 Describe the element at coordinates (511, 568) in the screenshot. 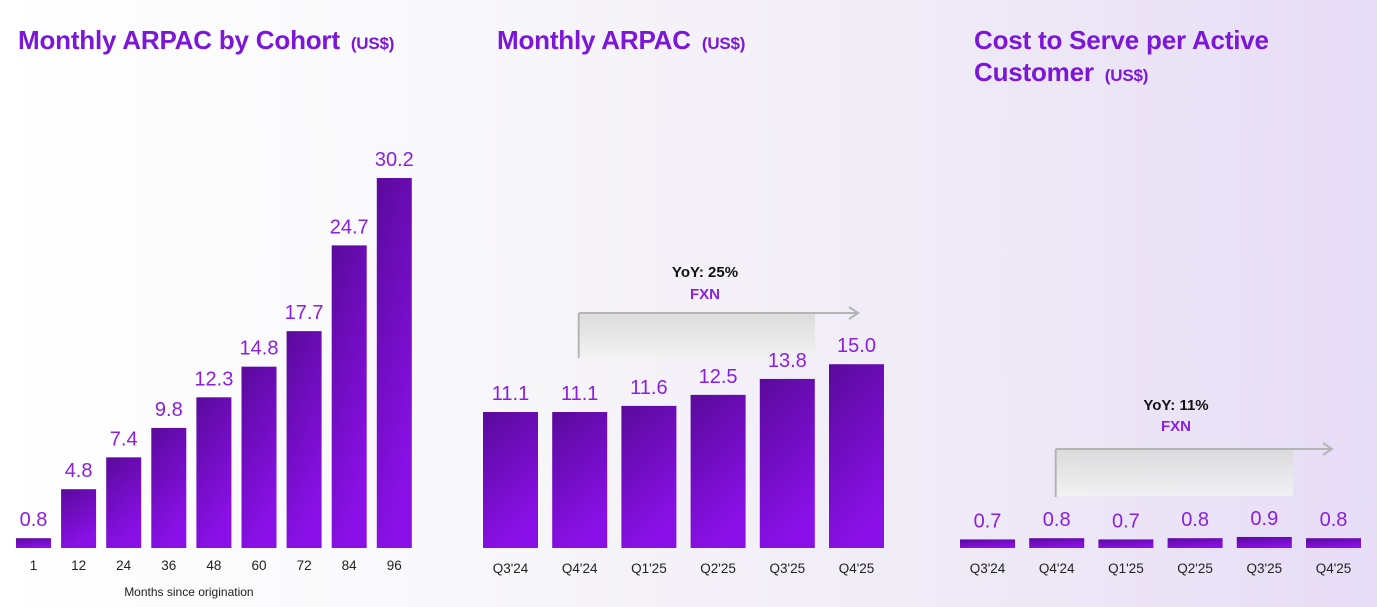

I see `chart2-tick-label: Q3'24` at that location.